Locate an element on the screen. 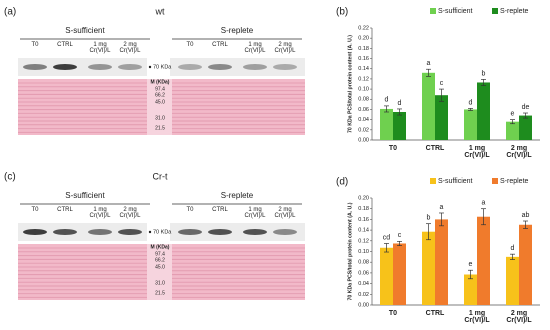 The width and height of the screenshot is (550, 330). significance-letter: c is located at coordinates (400, 235).